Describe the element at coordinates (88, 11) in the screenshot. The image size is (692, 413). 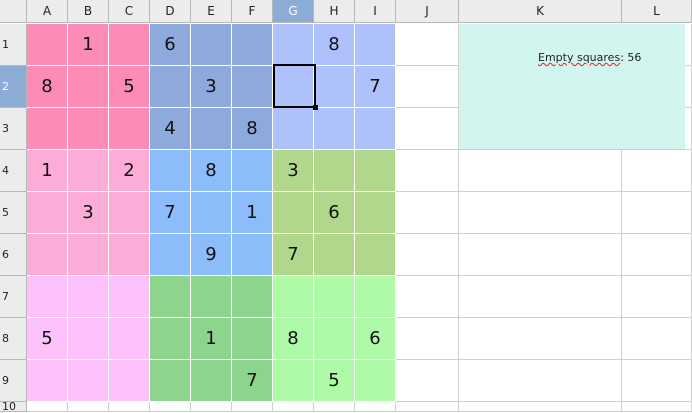
I see `column-header-b: B` at that location.